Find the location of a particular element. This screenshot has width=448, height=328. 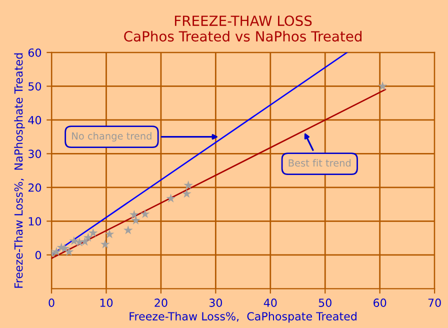

x-tick-label: 0 is located at coordinates (51, 302).